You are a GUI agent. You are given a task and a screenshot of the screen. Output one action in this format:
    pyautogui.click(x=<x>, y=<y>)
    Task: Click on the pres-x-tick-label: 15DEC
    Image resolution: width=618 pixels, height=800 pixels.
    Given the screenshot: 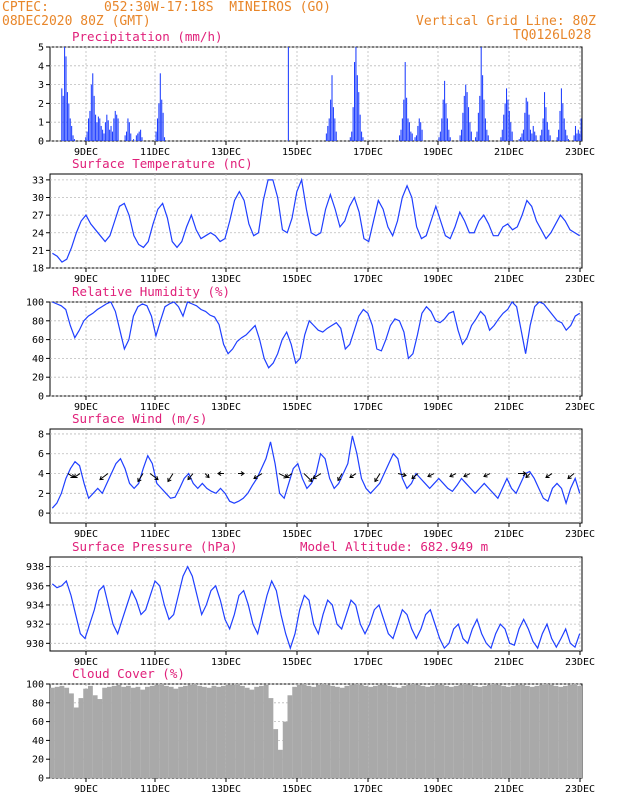 What is the action you would take?
    pyautogui.click(x=297, y=662)
    